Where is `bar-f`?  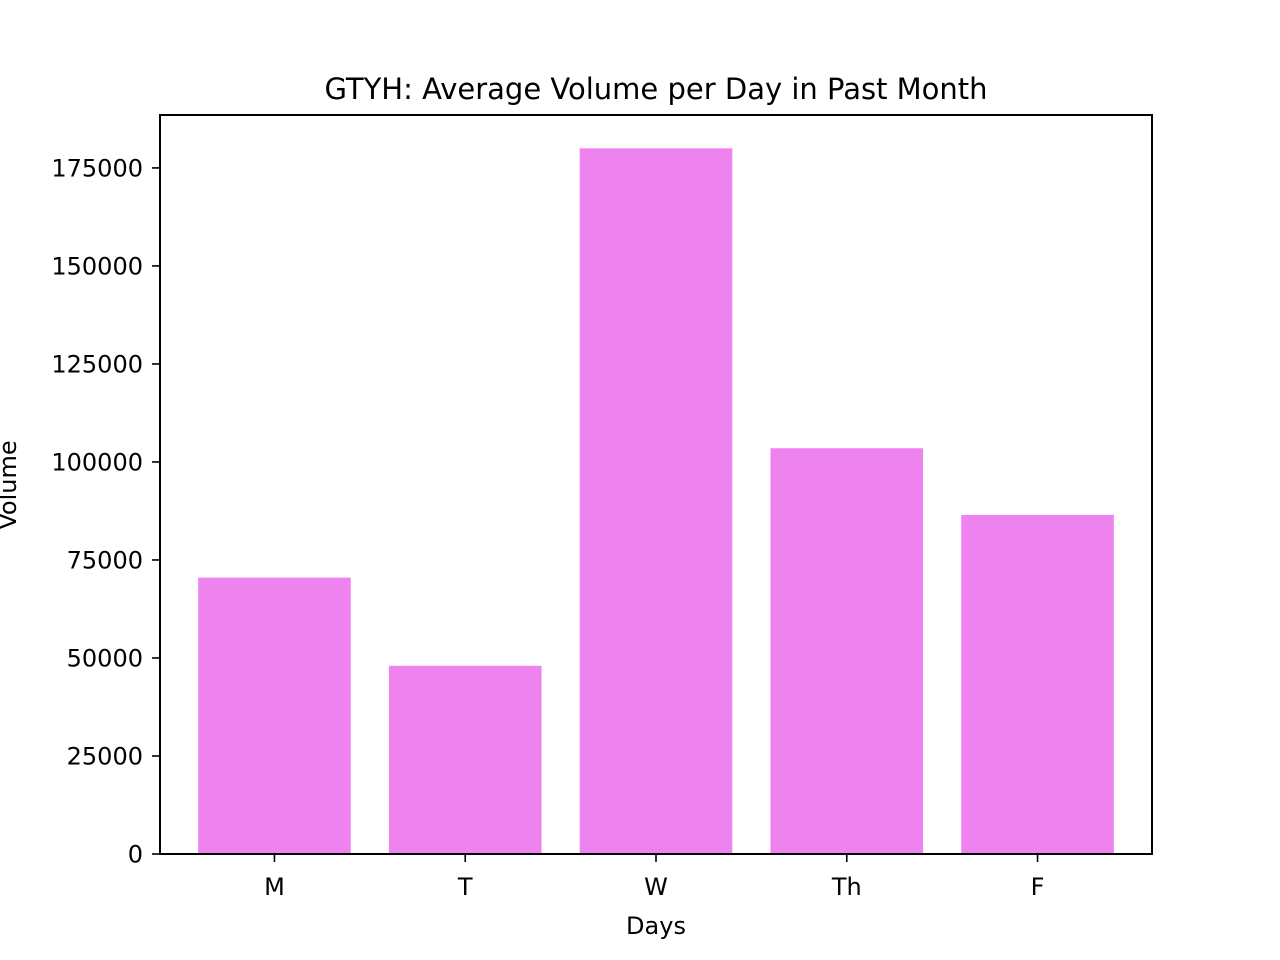
bar-f is located at coordinates (1037, 684).